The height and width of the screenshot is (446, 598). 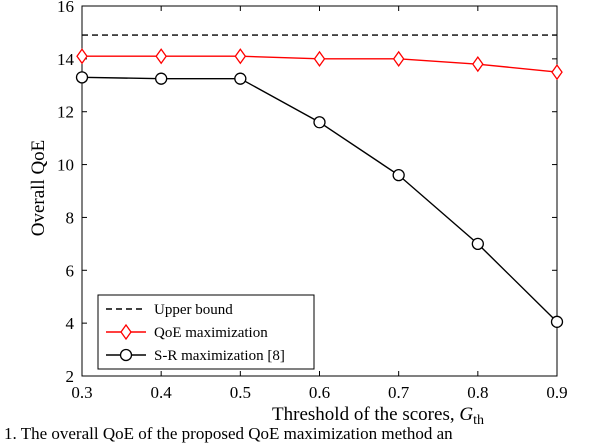 What do you see at coordinates (70, 270) in the screenshot?
I see `y-tick-label: 6` at bounding box center [70, 270].